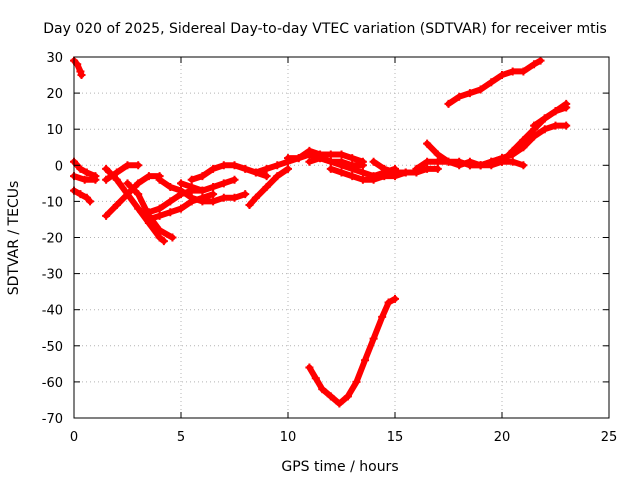 Image resolution: width=640 pixels, height=480 pixels. I want to click on y-tick-label: -70, so click(52, 419).